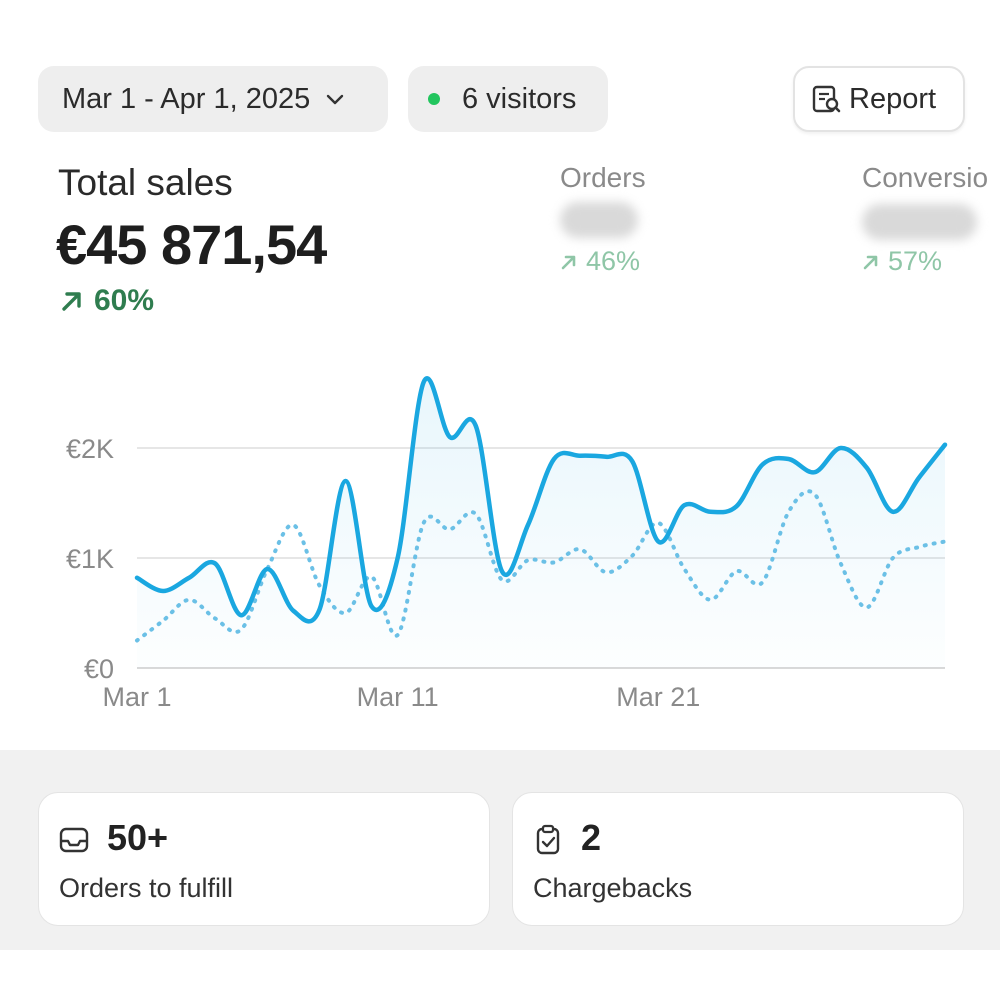  Describe the element at coordinates (74, 840) in the screenshot. I see `inbox-icon` at that location.